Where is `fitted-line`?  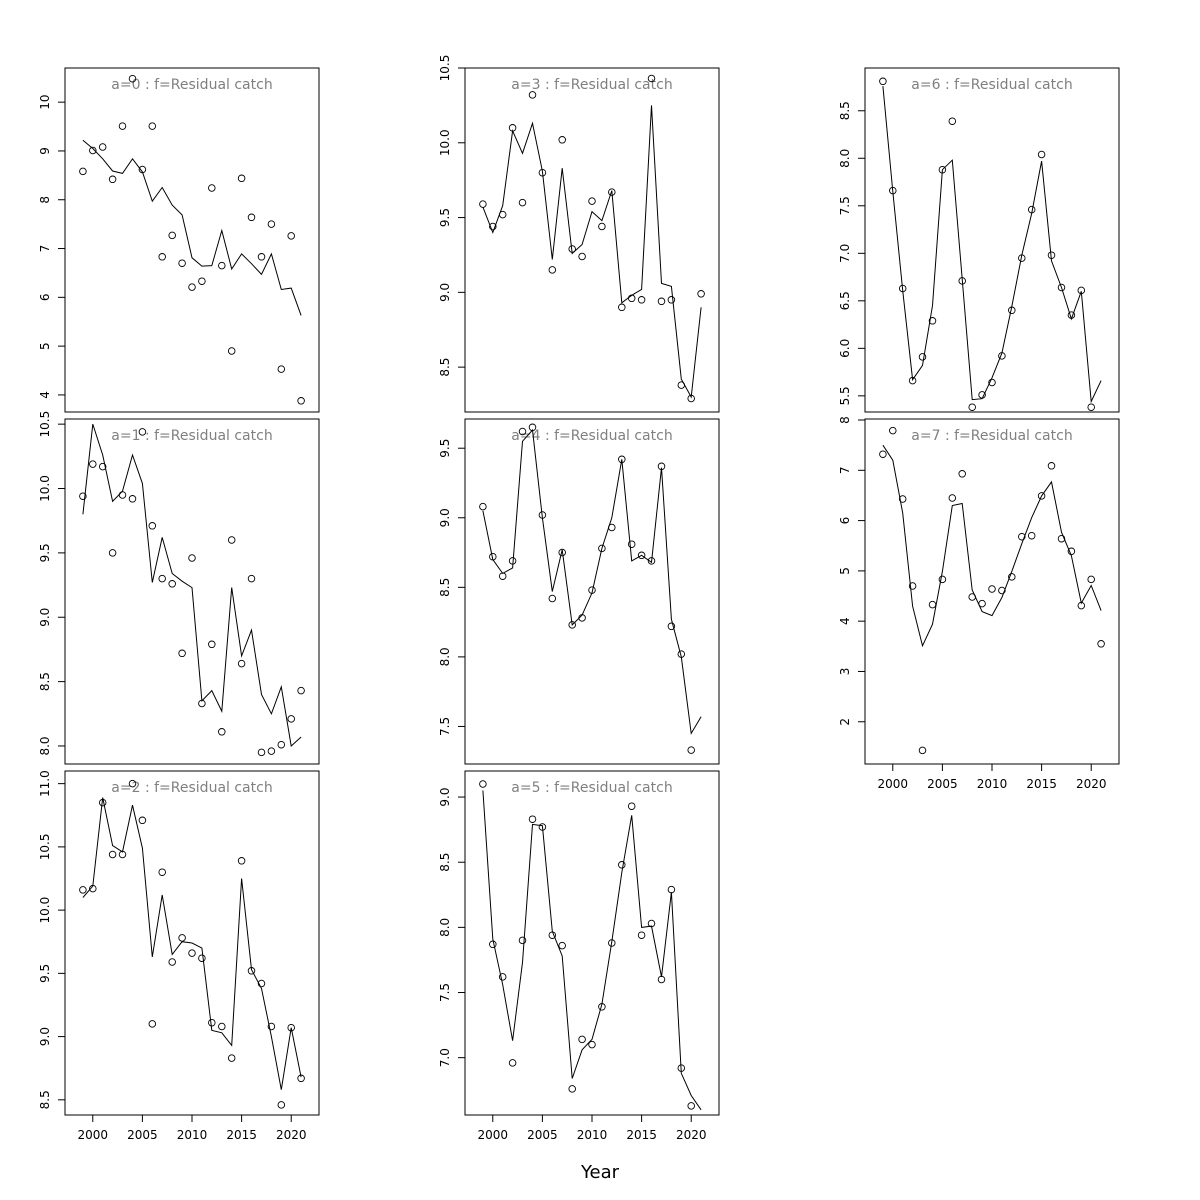 fitted-line is located at coordinates (592, 581).